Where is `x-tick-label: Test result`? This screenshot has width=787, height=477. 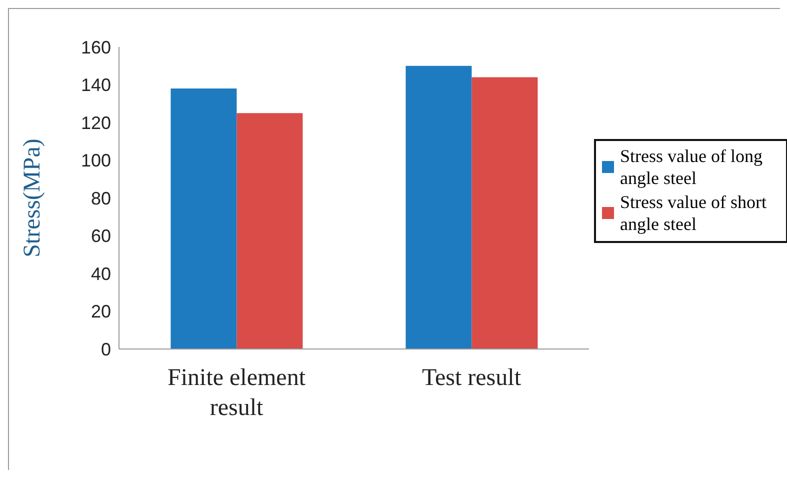 x-tick-label: Test result is located at coordinates (472, 378).